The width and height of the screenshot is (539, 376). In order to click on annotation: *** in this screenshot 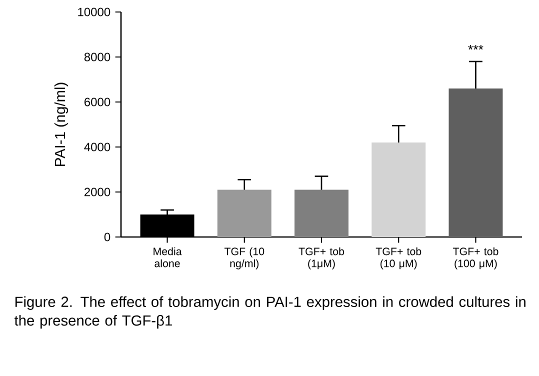, I will do `click(476, 47)`.